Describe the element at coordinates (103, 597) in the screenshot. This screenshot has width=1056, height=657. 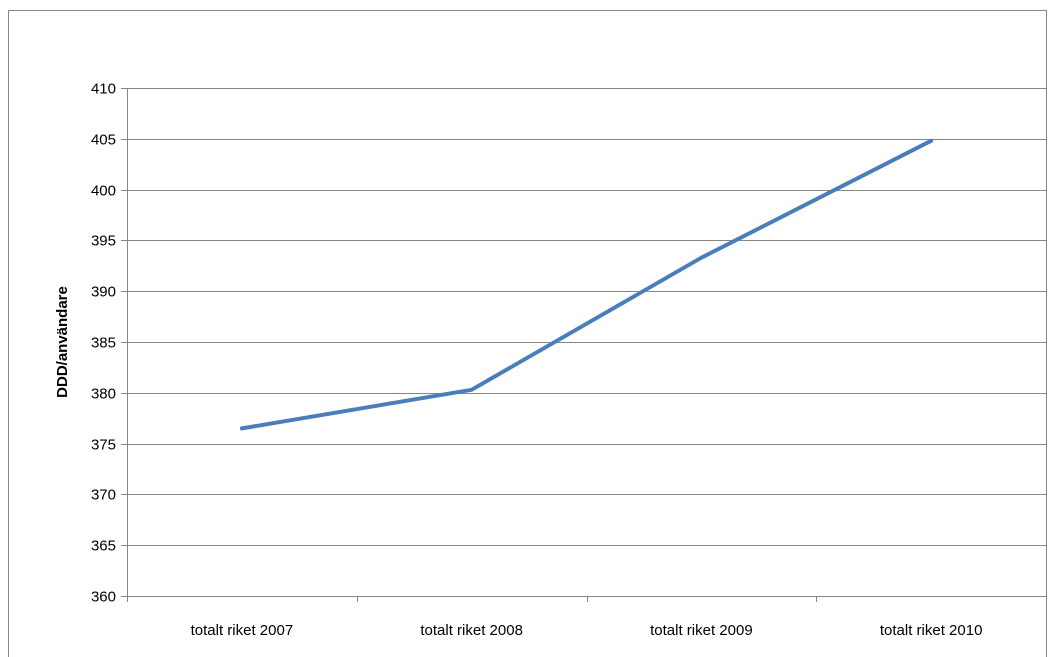
I see `y-tick-label: 360` at that location.